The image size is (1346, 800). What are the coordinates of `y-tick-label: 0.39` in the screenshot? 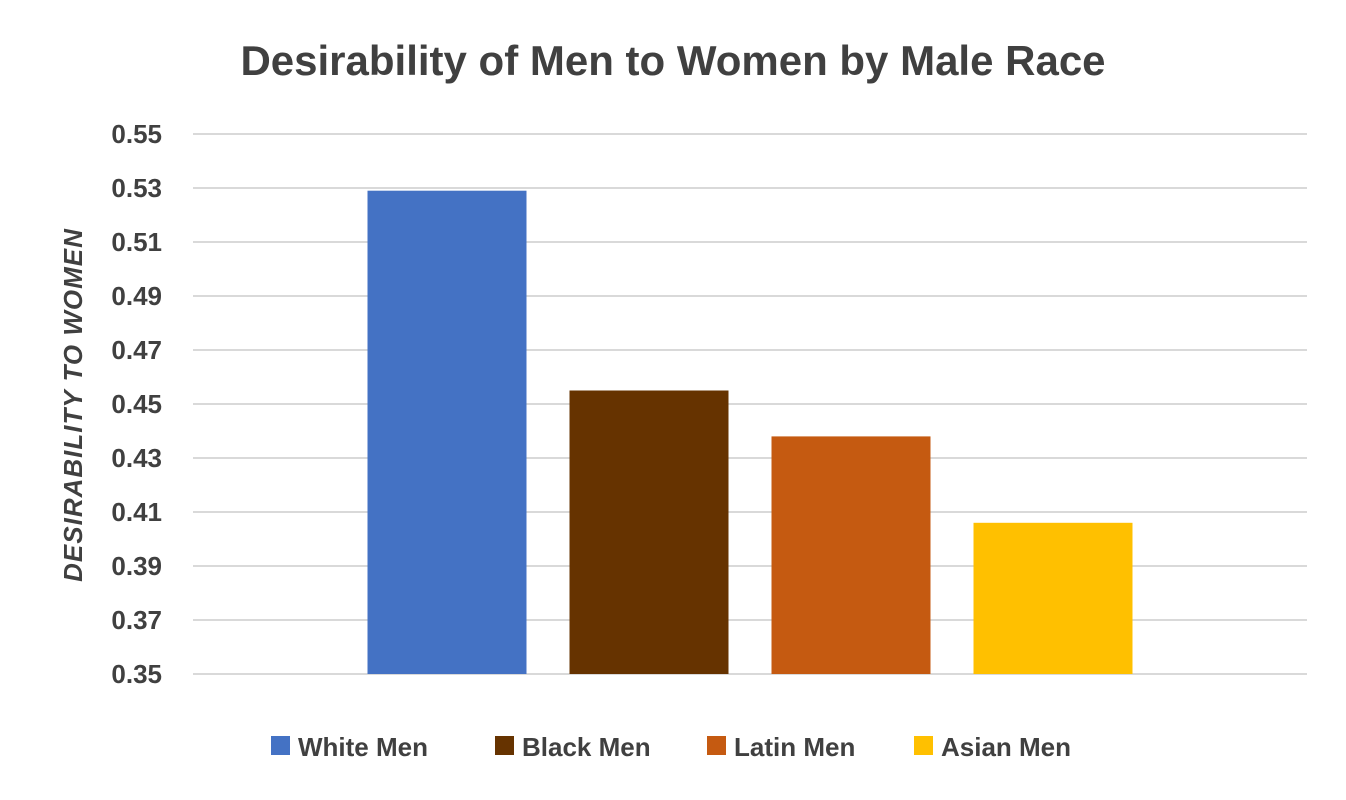 It's located at (136, 566).